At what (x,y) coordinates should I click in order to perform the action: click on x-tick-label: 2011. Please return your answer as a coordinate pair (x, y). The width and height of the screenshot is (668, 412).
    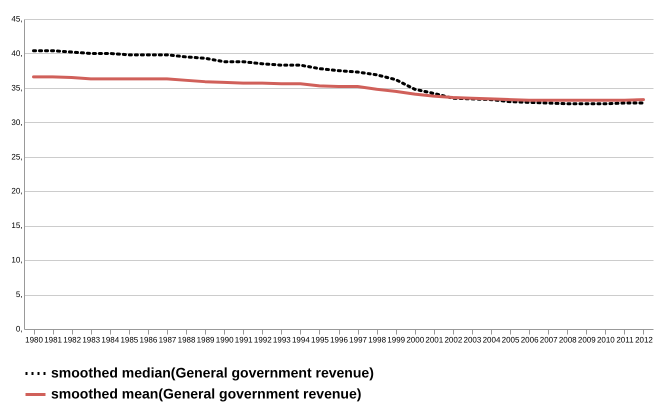
    Looking at the image, I should click on (625, 340).